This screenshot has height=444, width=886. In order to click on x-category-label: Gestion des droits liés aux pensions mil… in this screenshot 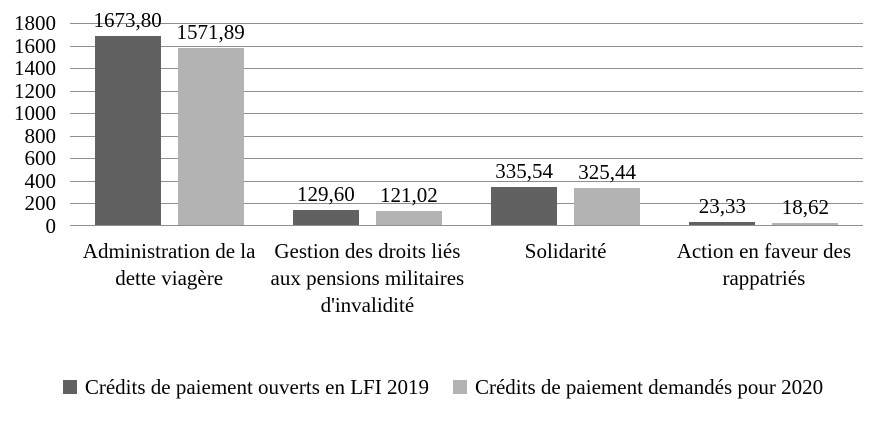, I will do `click(367, 278)`.